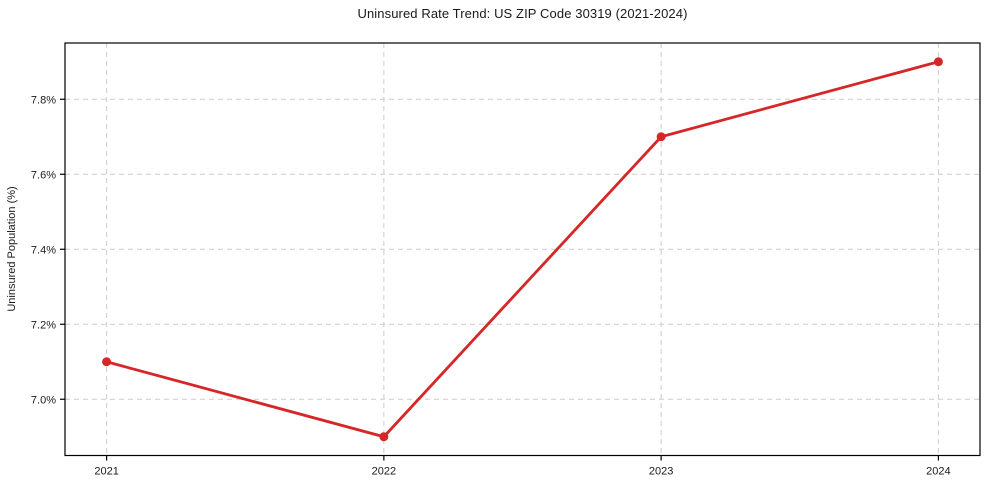 The width and height of the screenshot is (989, 490). Describe the element at coordinates (938, 472) in the screenshot. I see `x-tick-label: 2024` at that location.